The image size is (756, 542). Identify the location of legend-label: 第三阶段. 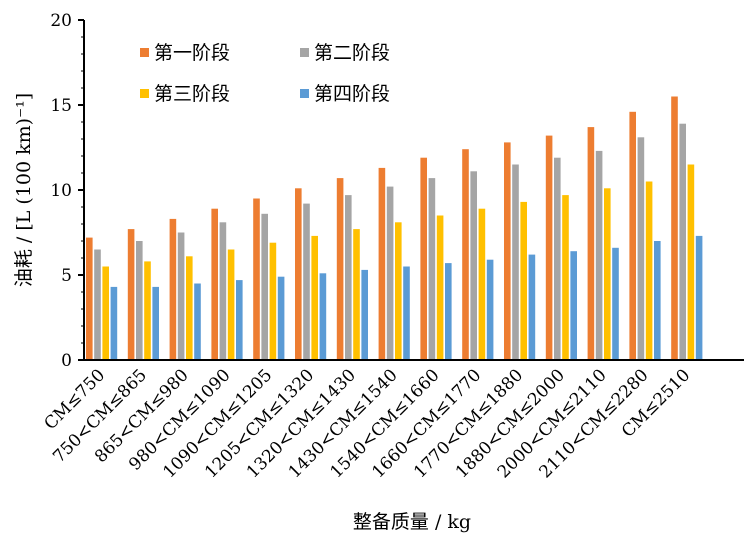
(192, 94).